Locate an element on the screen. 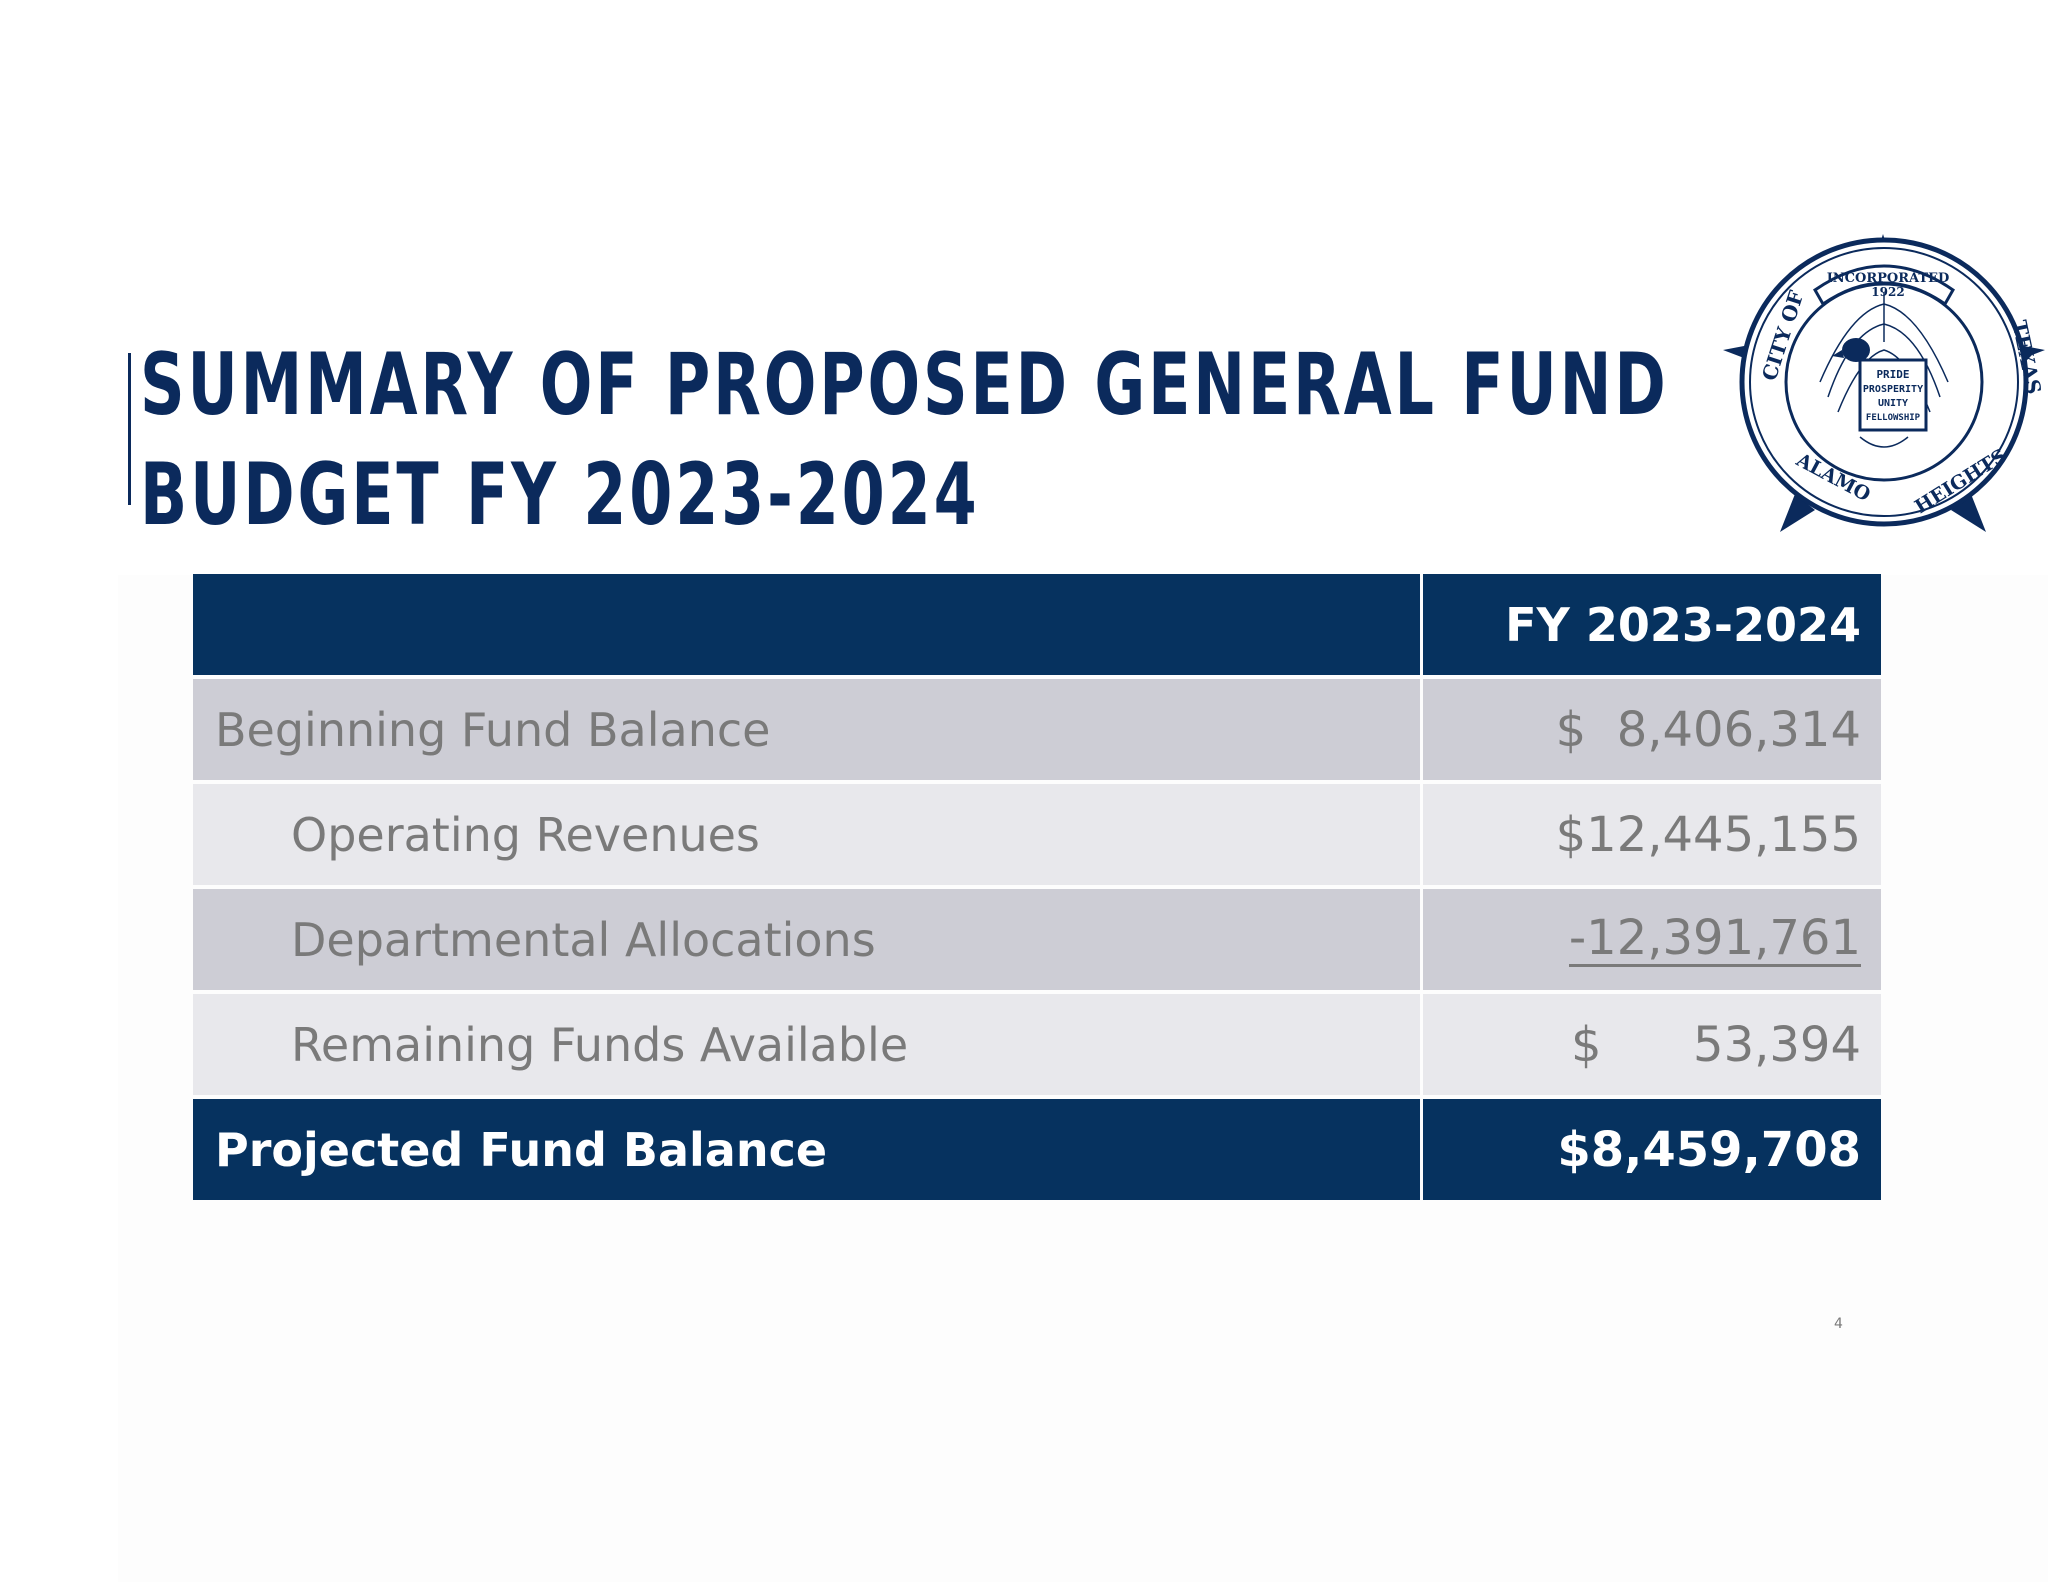  projected-fund-balance-label: Projected Fund Balance is located at coordinates (806, 1149).